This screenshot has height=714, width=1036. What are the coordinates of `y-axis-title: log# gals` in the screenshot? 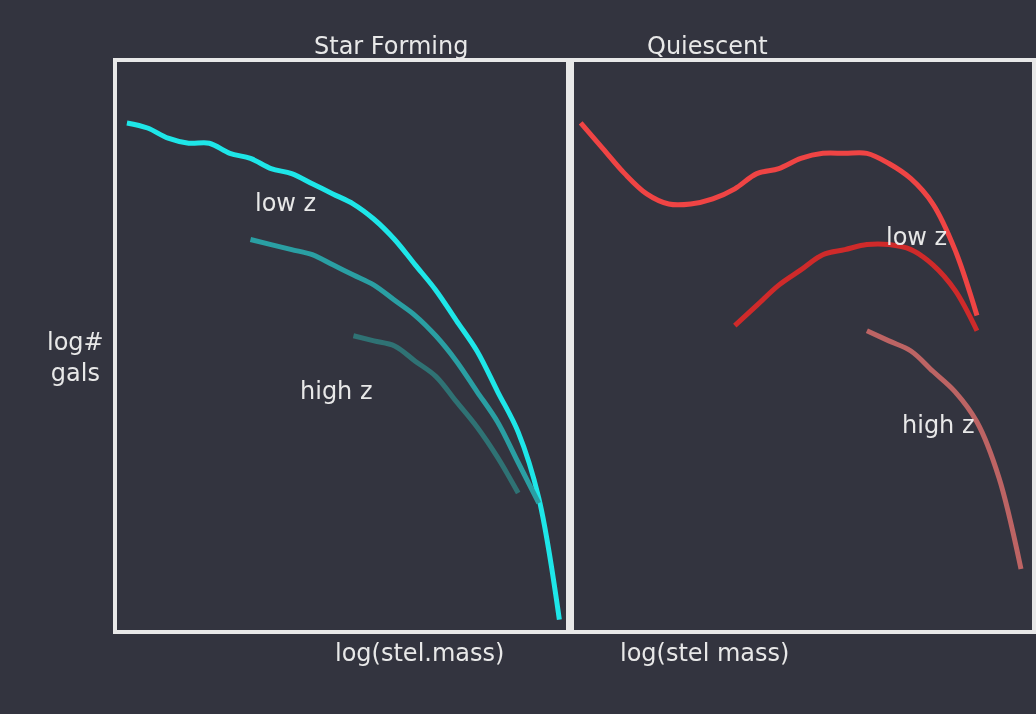 It's located at (75, 358).